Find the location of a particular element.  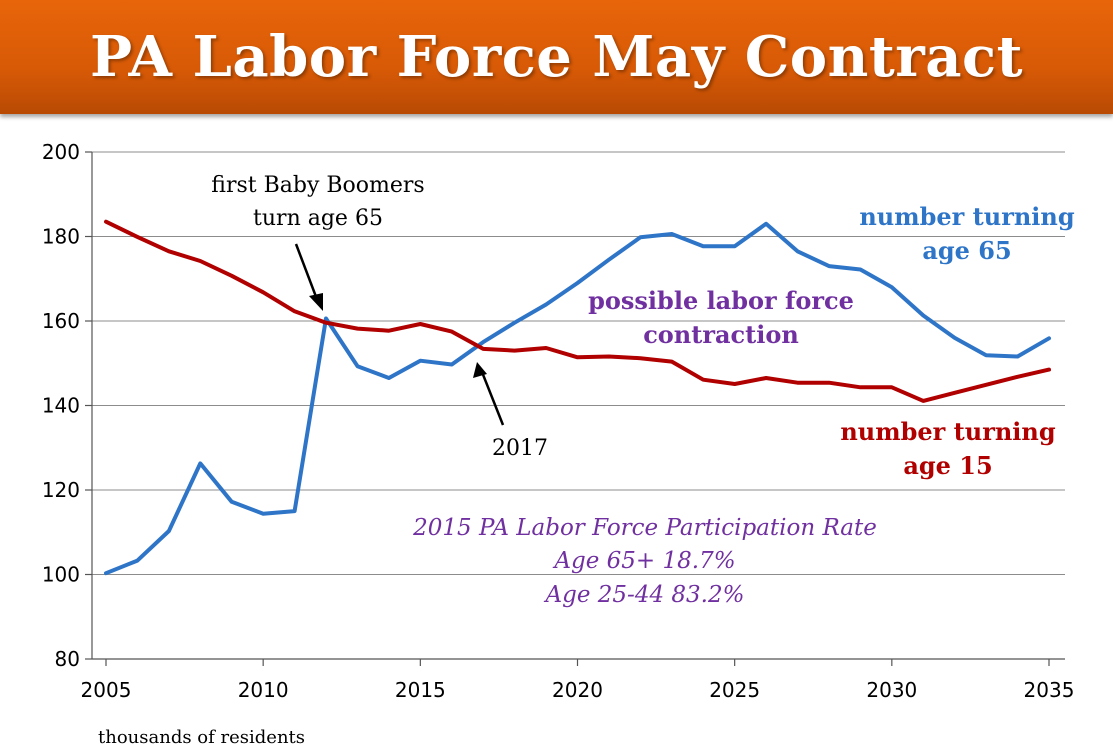

series-65-label-line1: number turning is located at coordinates (967, 216).